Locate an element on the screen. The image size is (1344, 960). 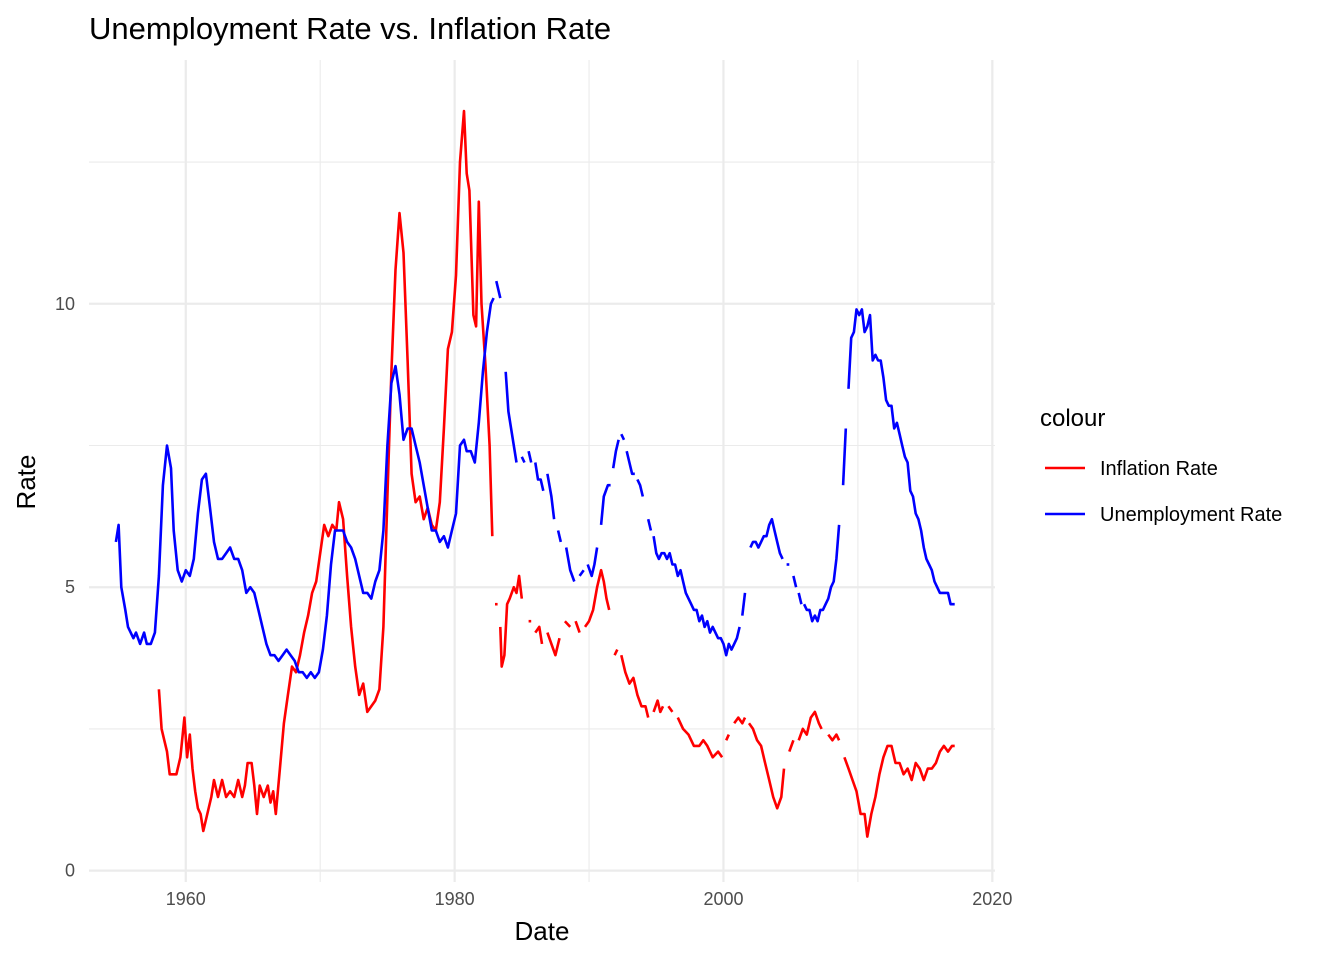
y-axis-title: Rate is located at coordinates (26, 482).